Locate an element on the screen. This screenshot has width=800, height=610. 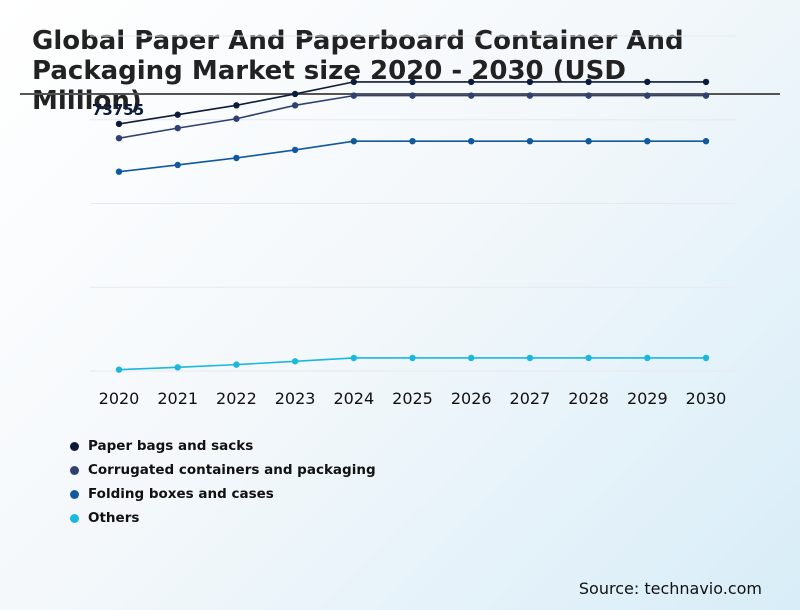
data-point-s0-2025 is located at coordinates (412, 82).